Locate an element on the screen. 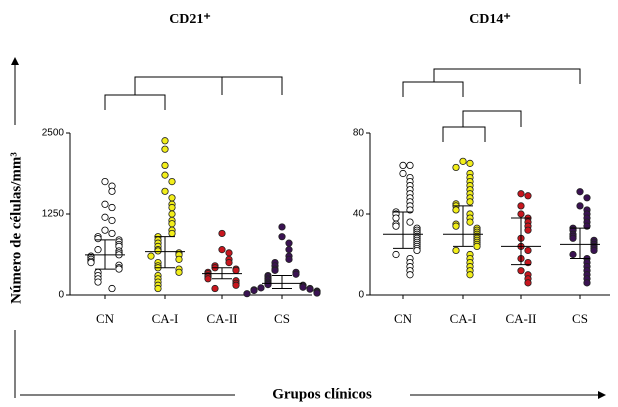  x-axis-label: Grupos clínicos is located at coordinates (322, 394).